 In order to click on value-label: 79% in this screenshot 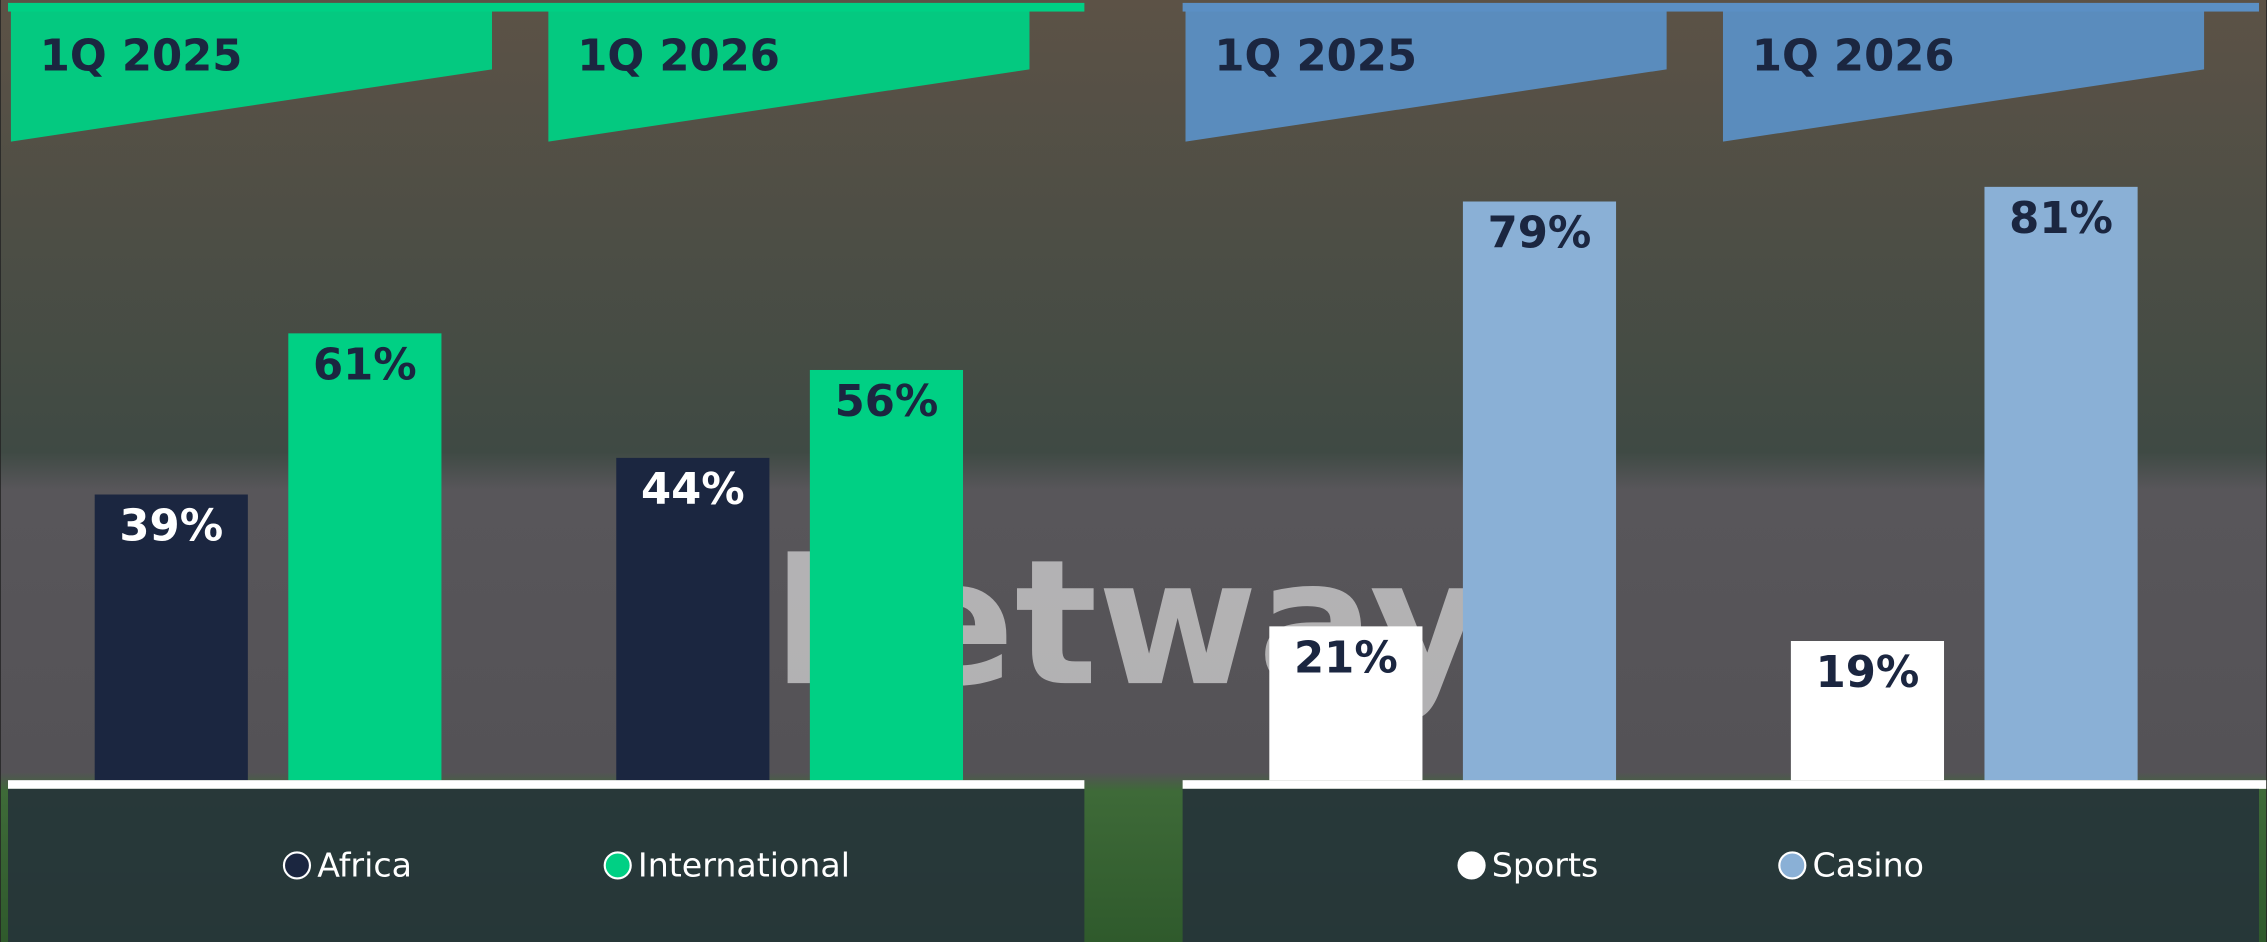, I will do `click(1540, 234)`.